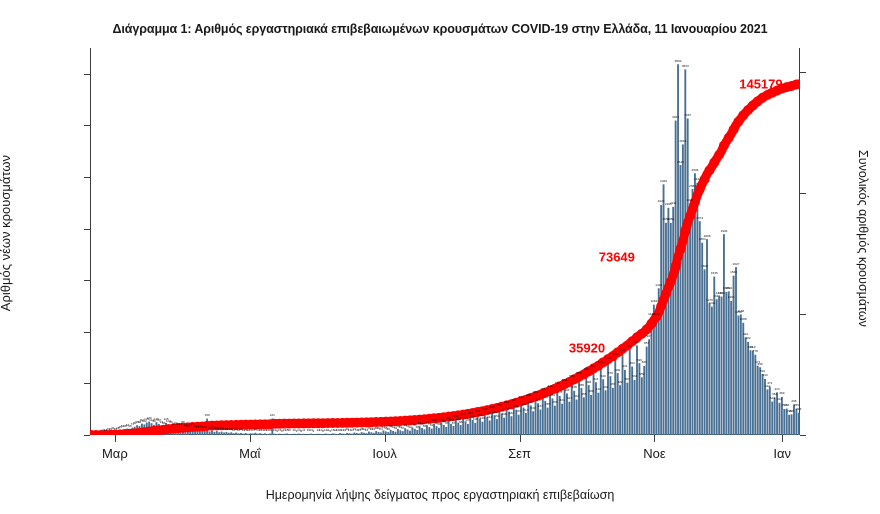  I want to click on bar-value-label: 16, so click(332, 429).